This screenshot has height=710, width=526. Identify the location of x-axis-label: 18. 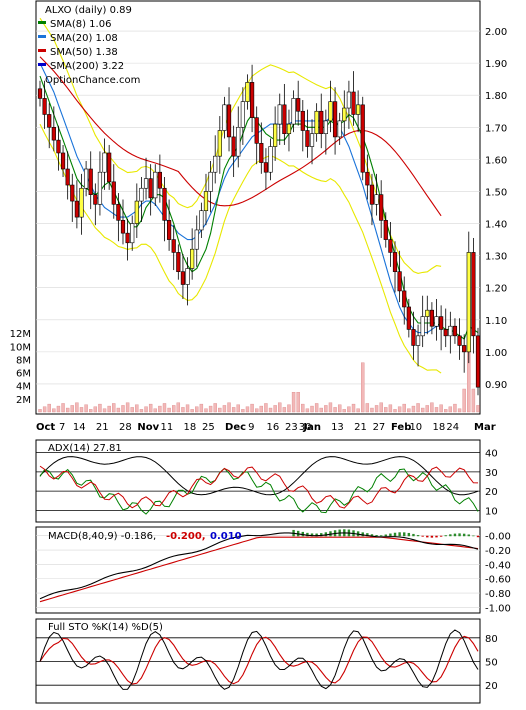
(439, 427).